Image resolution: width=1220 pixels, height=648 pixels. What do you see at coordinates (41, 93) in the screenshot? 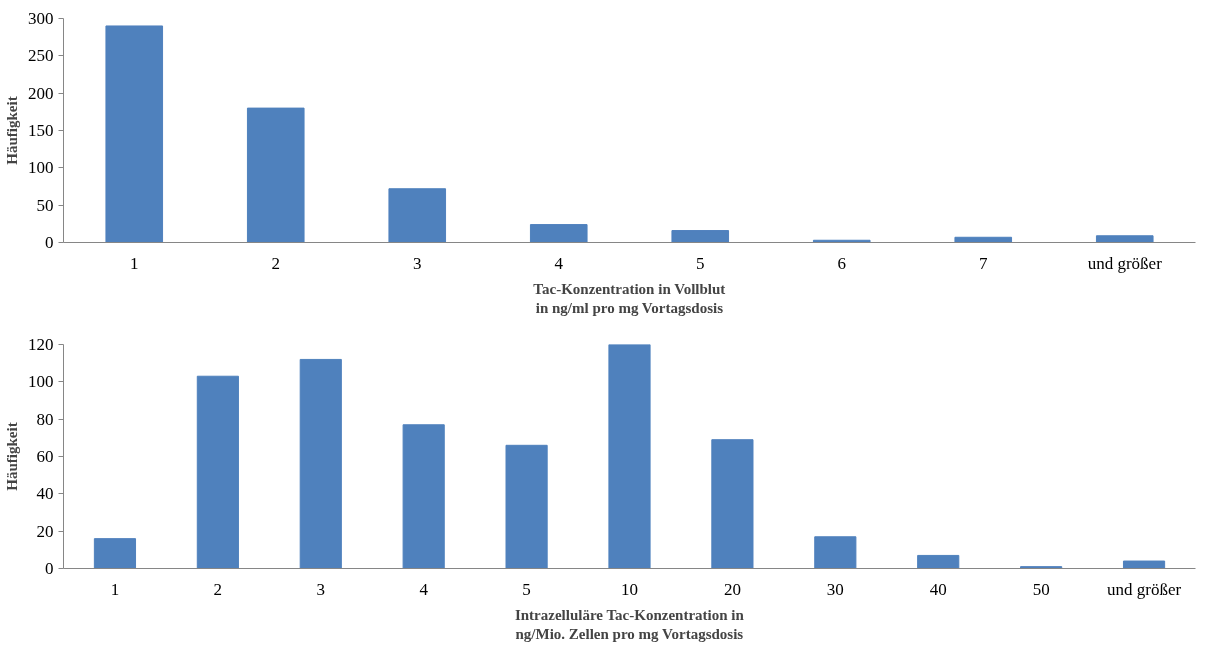
I see `y-tick-label: 200` at bounding box center [41, 93].